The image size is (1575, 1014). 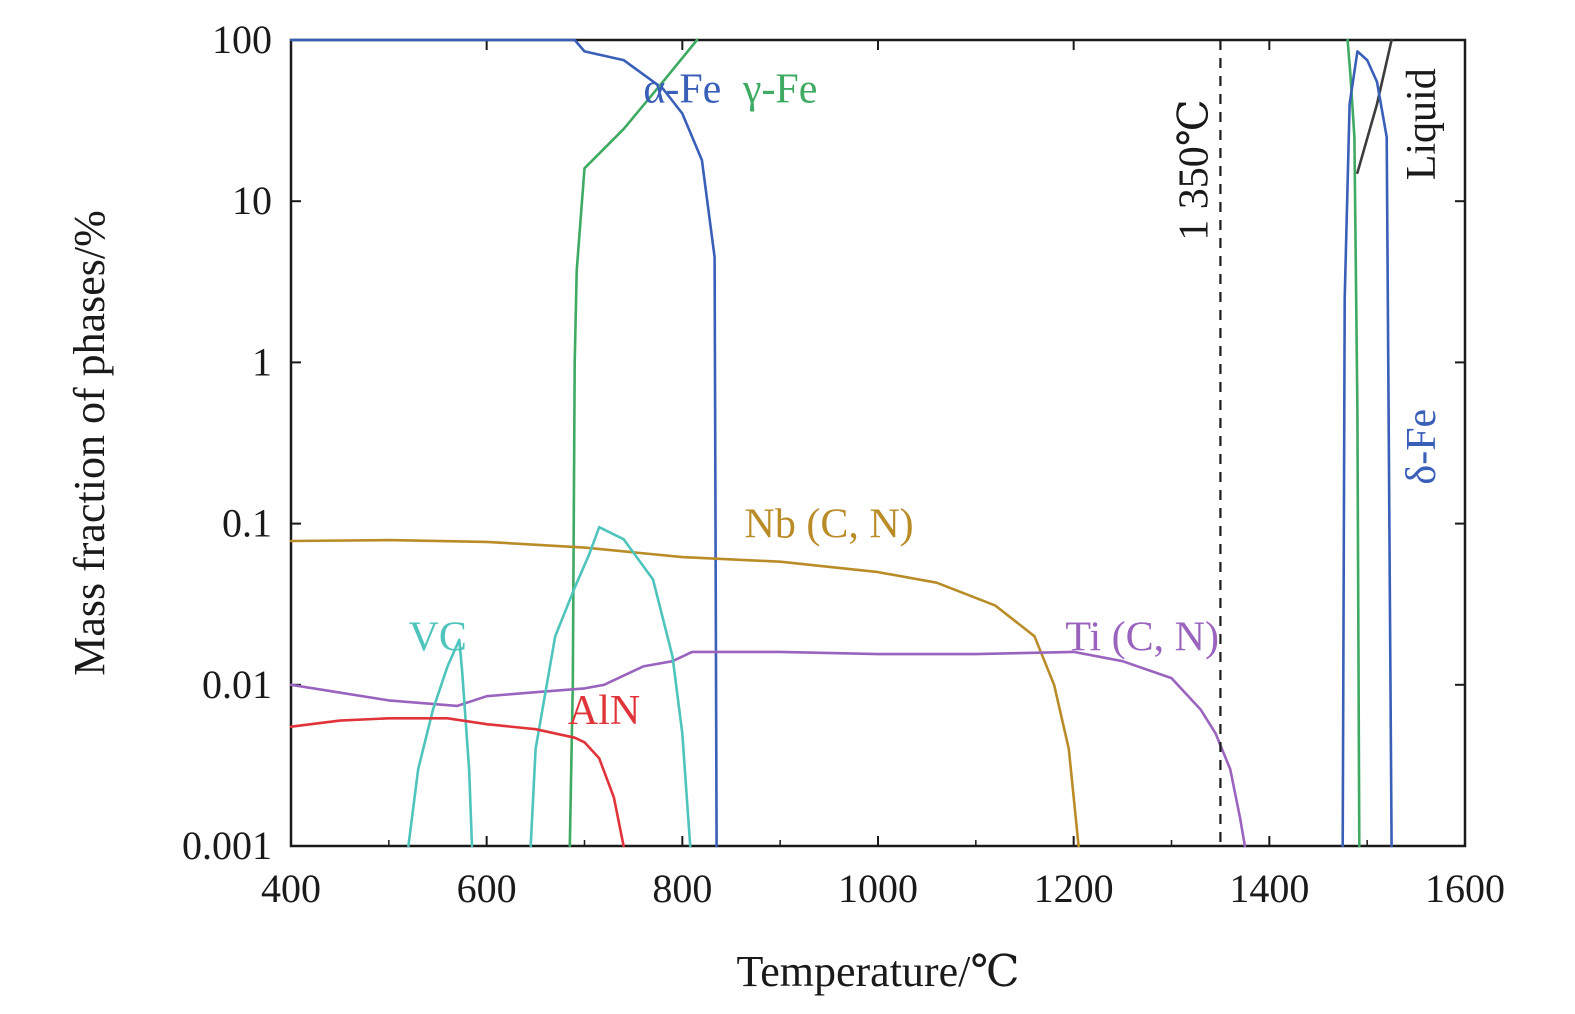 What do you see at coordinates (1422, 447) in the screenshot?
I see `label-delta-fe: δ-Fe` at bounding box center [1422, 447].